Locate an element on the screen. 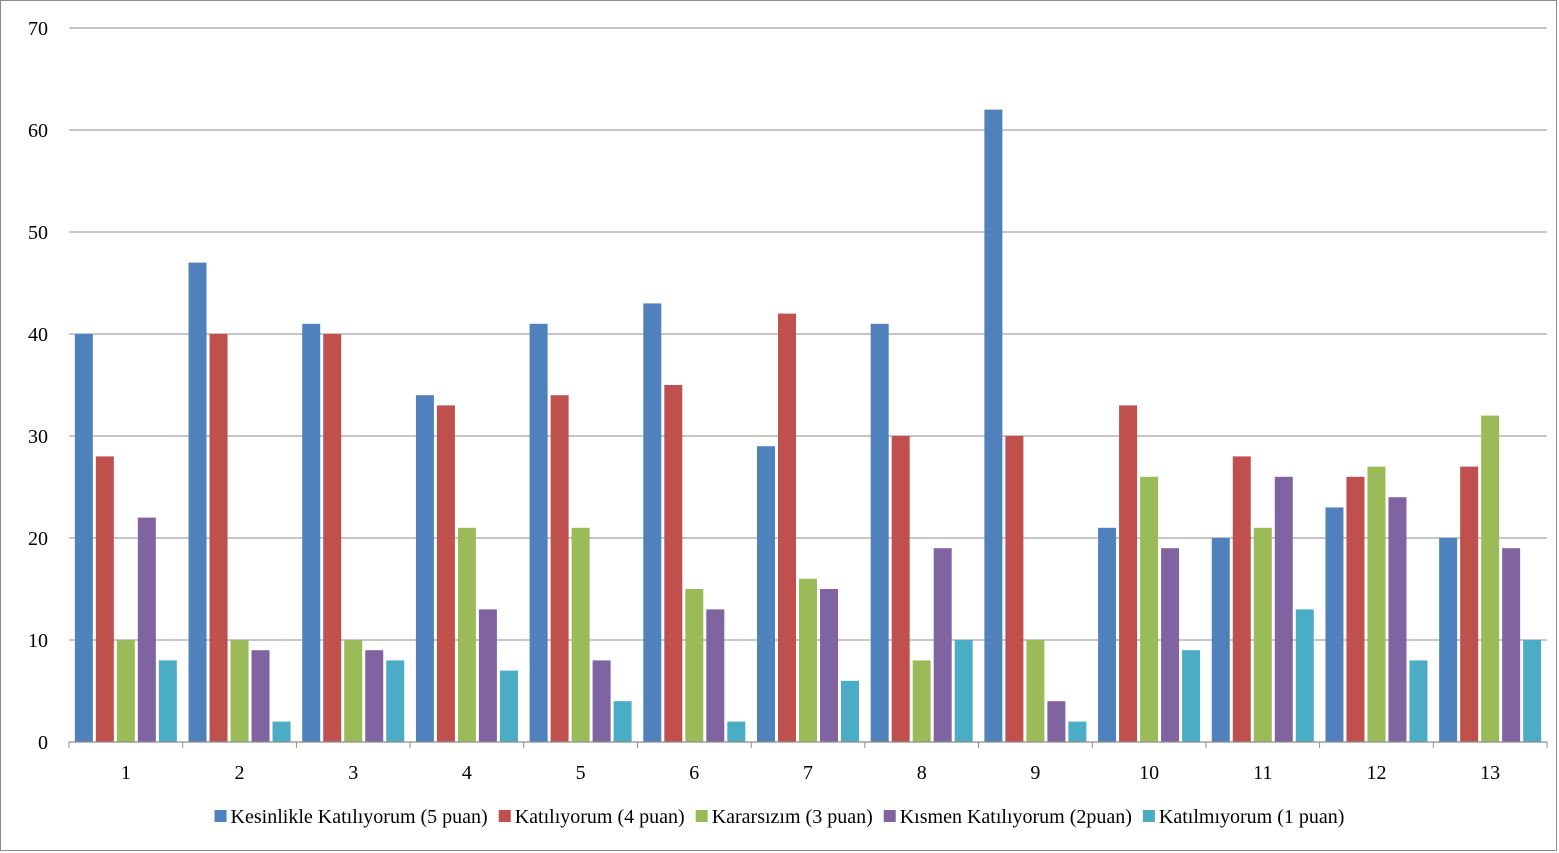  legend-item-2: Katılıyorum (4 puan) is located at coordinates (591, 817).